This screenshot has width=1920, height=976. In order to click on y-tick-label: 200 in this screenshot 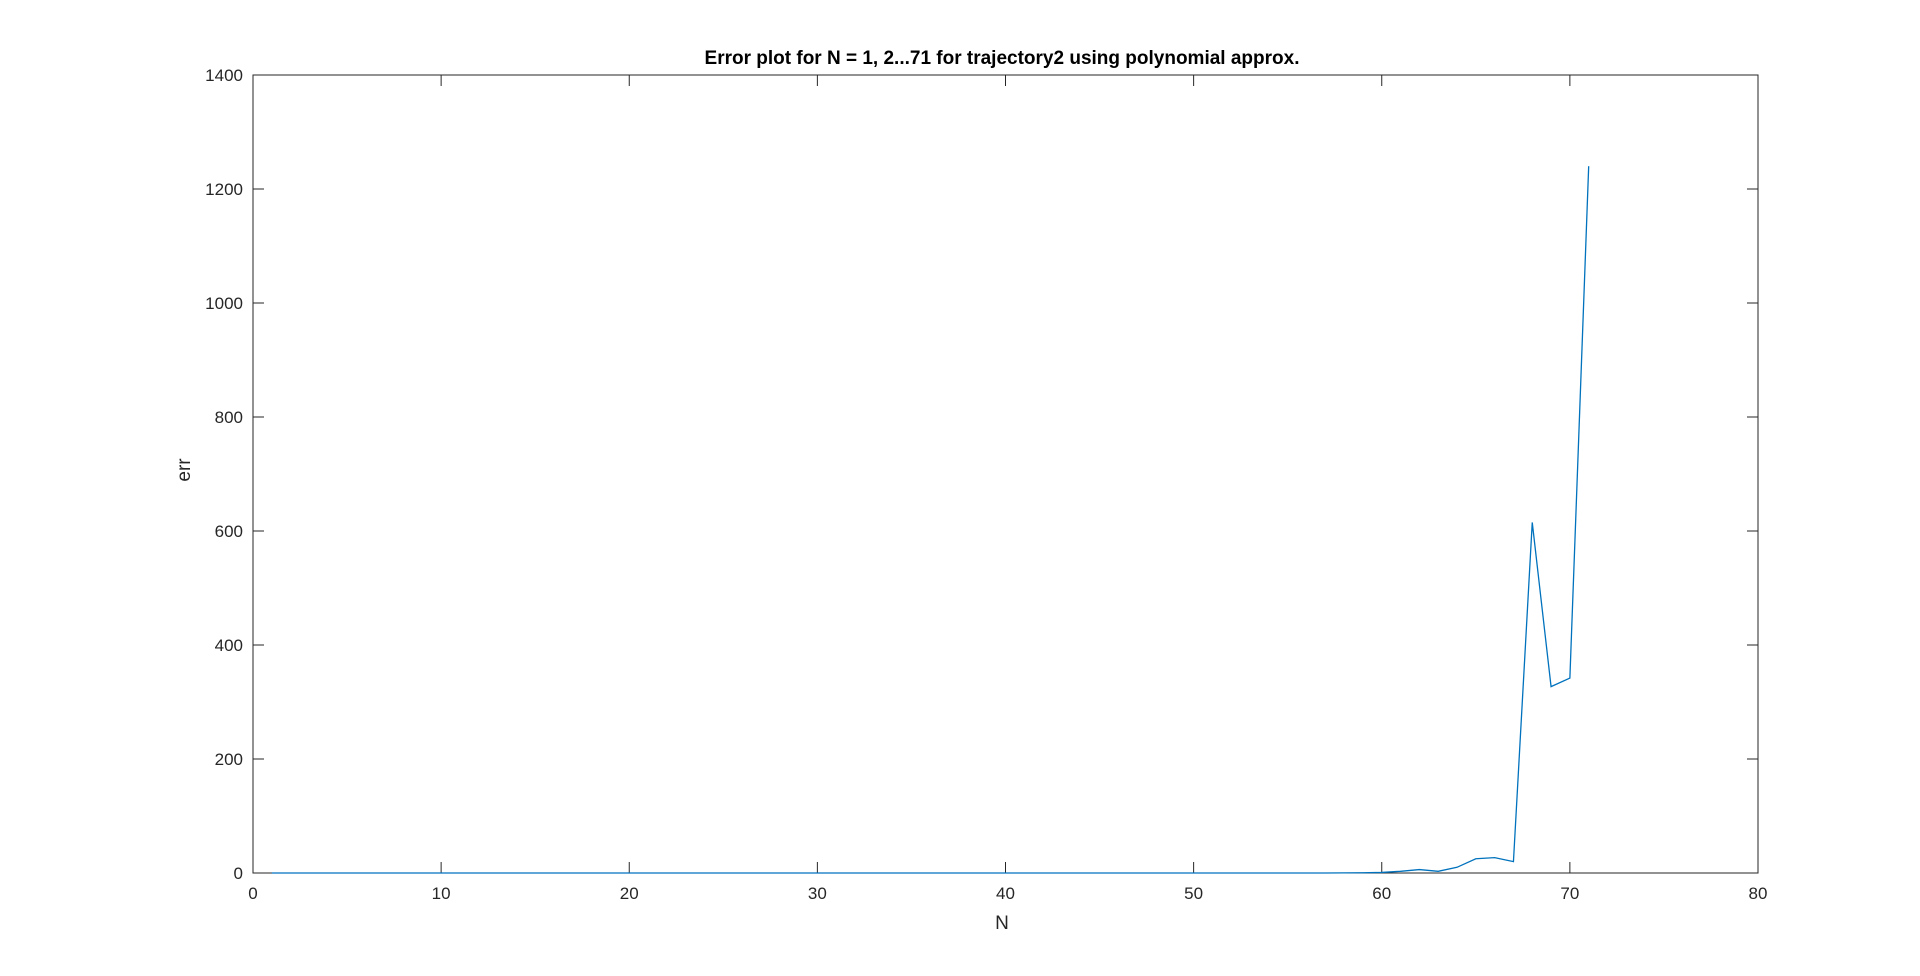, I will do `click(229, 759)`.